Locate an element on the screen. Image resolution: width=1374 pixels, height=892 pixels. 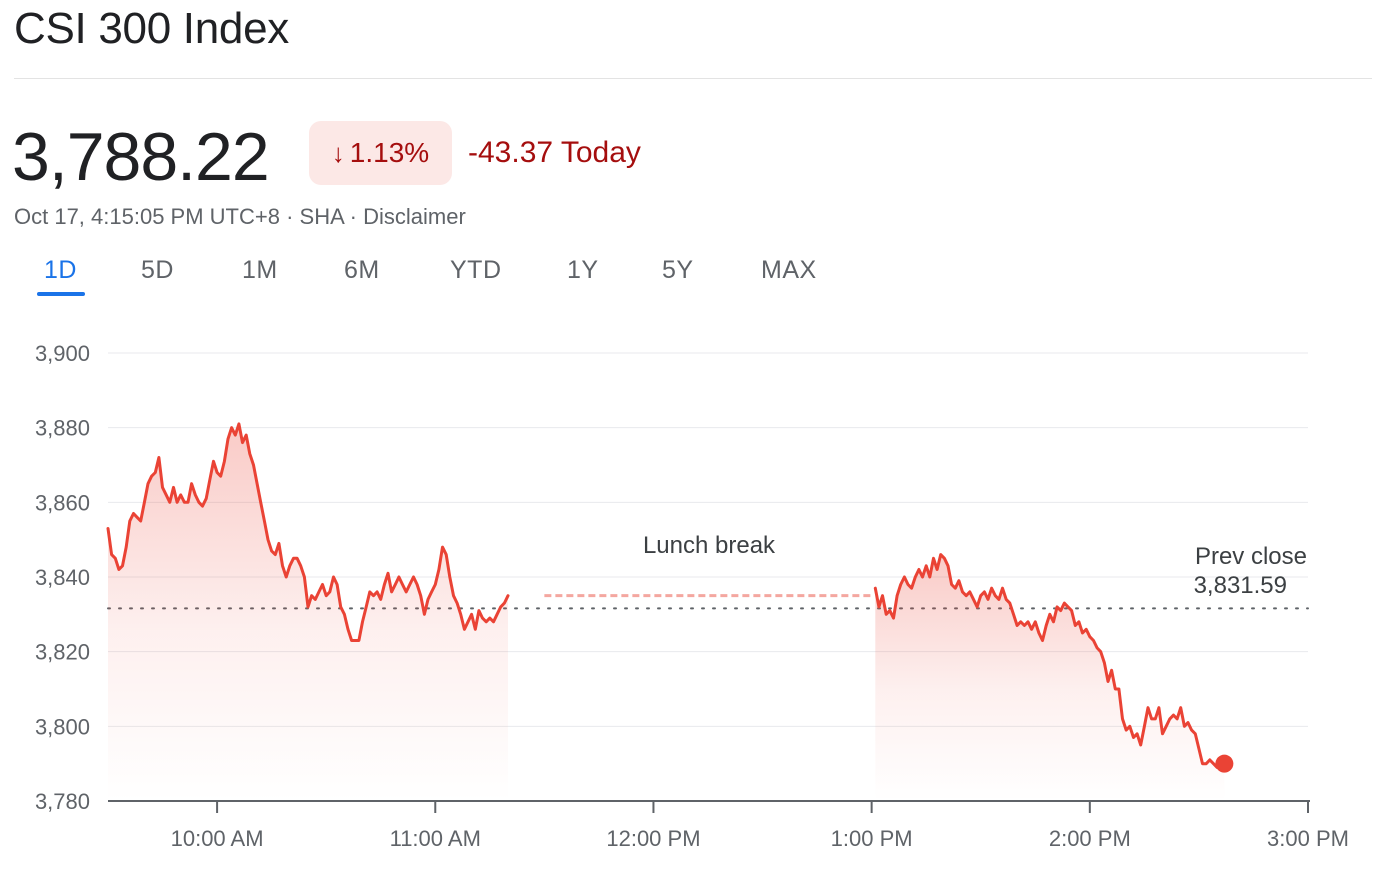
lunch-break-label: Lunch break is located at coordinates (709, 545).